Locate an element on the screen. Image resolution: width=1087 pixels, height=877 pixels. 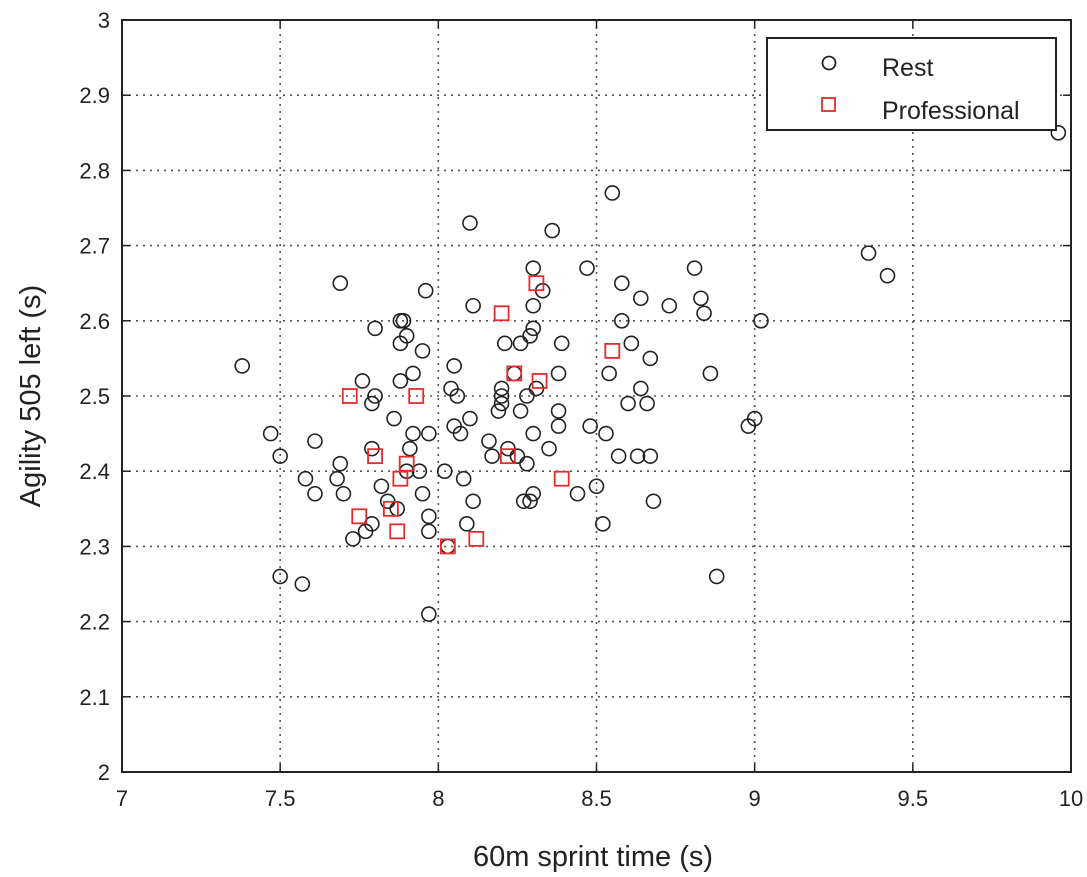
y-tick-label: 2.3 is located at coordinates (94, 546).